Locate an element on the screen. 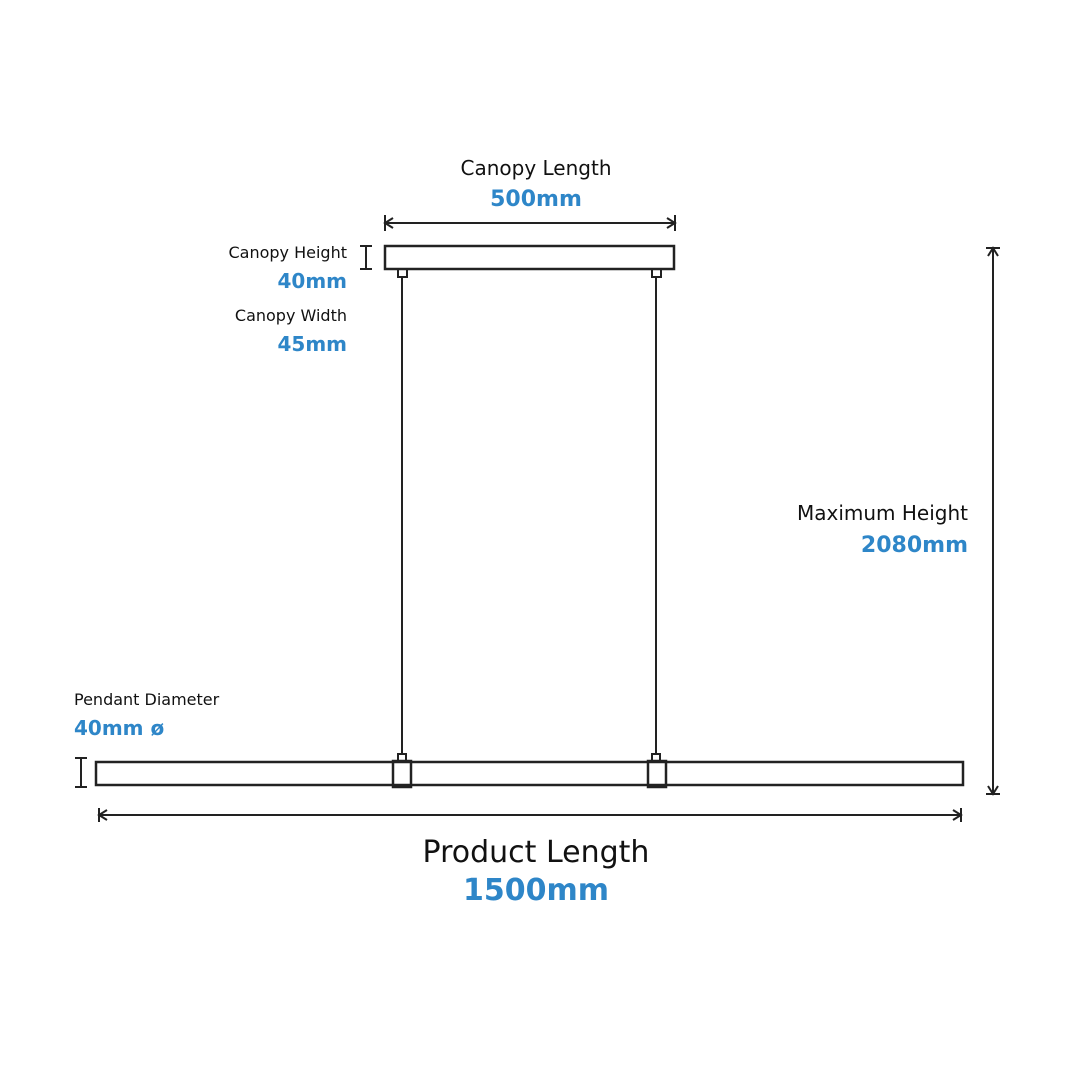  value: 40mm ø is located at coordinates (119, 728).